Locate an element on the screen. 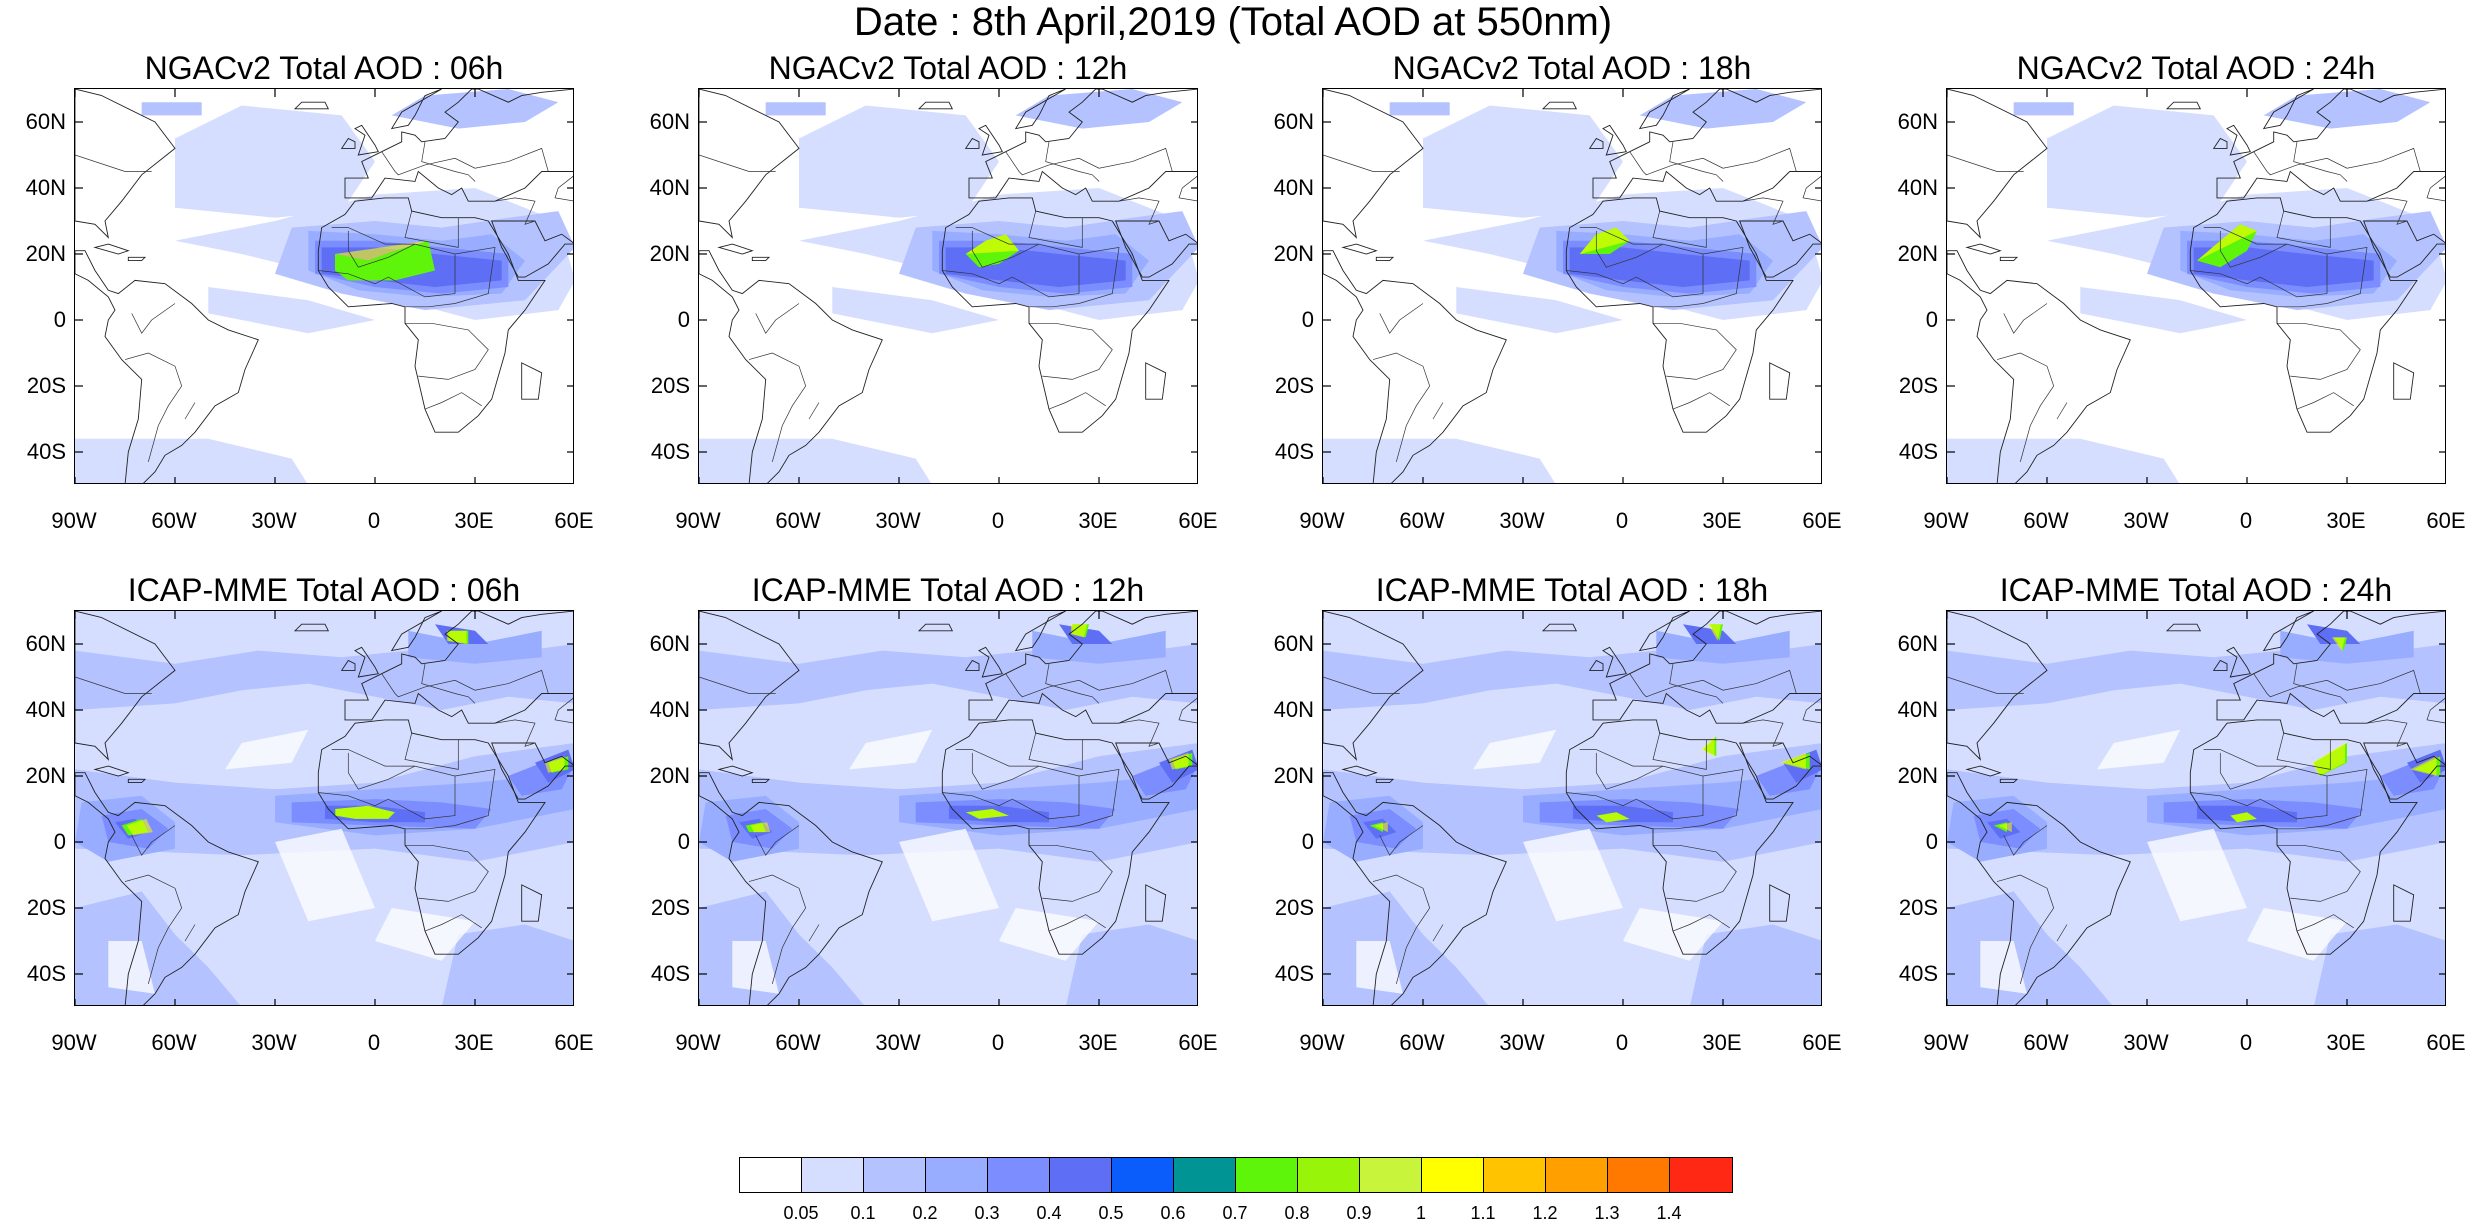 This screenshot has width=2466, height=1224. latitude-tick-label: 40N is located at coordinates (1293, 187).